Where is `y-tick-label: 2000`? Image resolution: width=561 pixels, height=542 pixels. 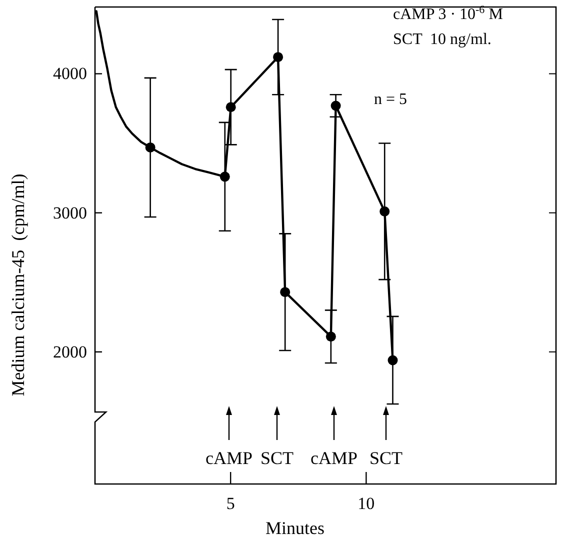
y-tick-label: 2000 is located at coordinates (70, 352).